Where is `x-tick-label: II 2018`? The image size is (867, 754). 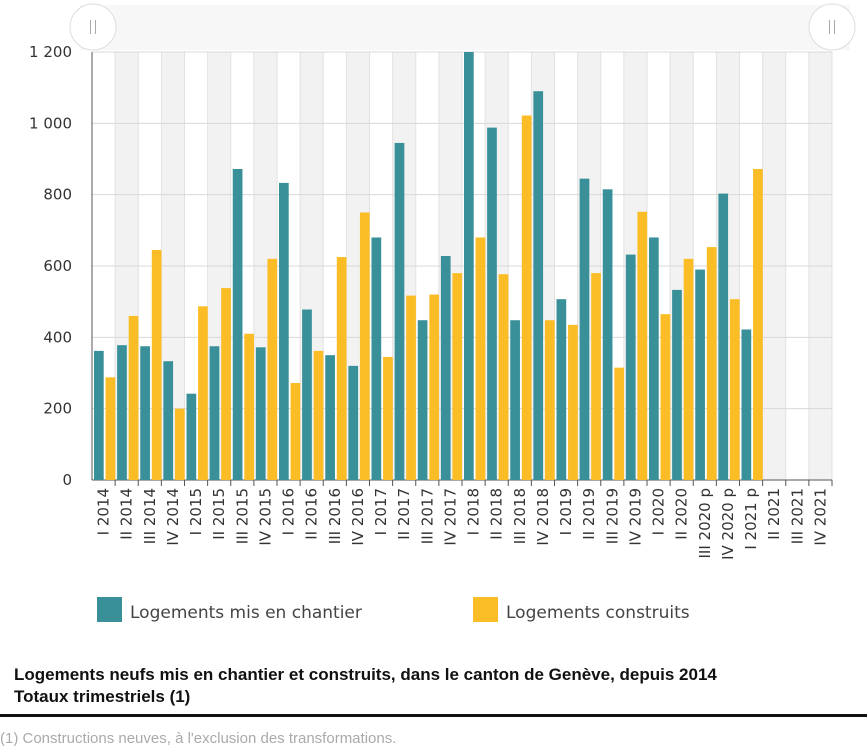 x-tick-label: II 2018 is located at coordinates (497, 514).